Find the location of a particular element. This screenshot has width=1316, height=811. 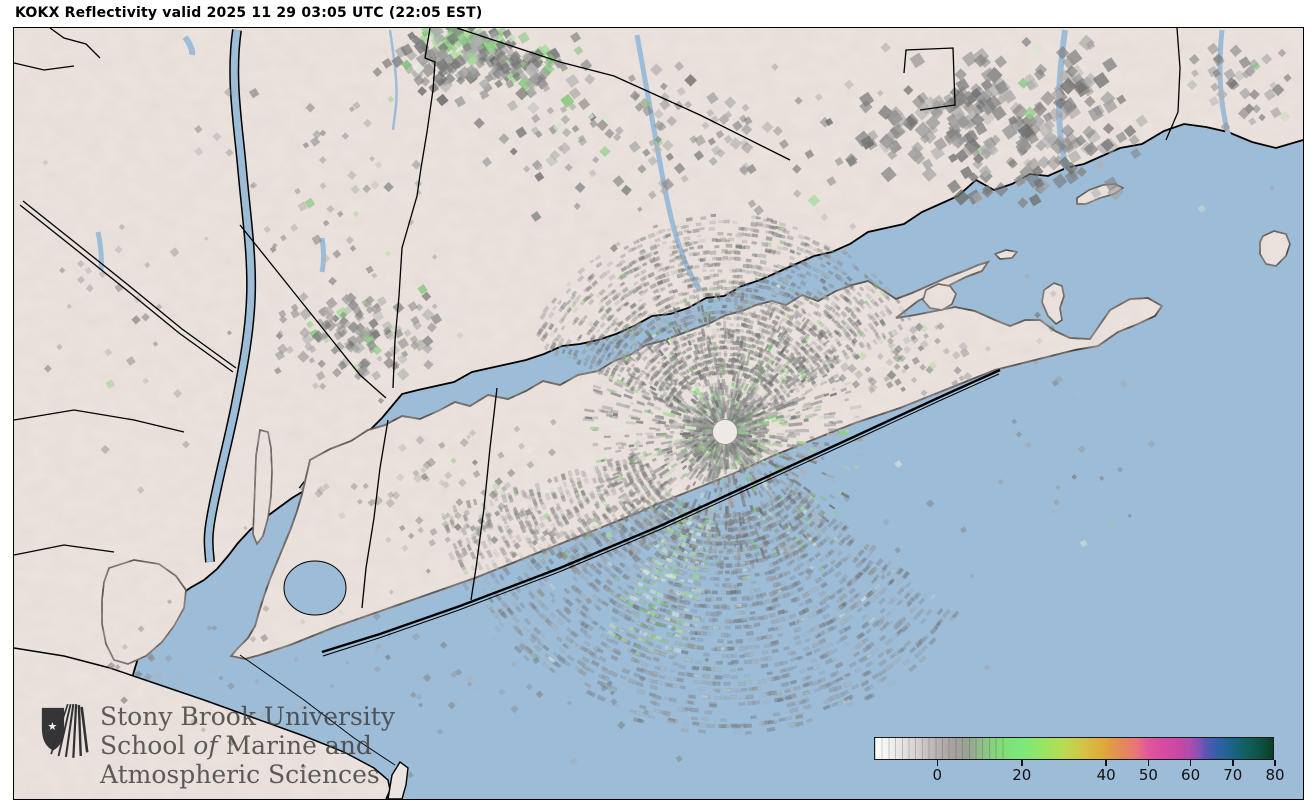

nw-border-squiggle is located at coordinates (75, 43).